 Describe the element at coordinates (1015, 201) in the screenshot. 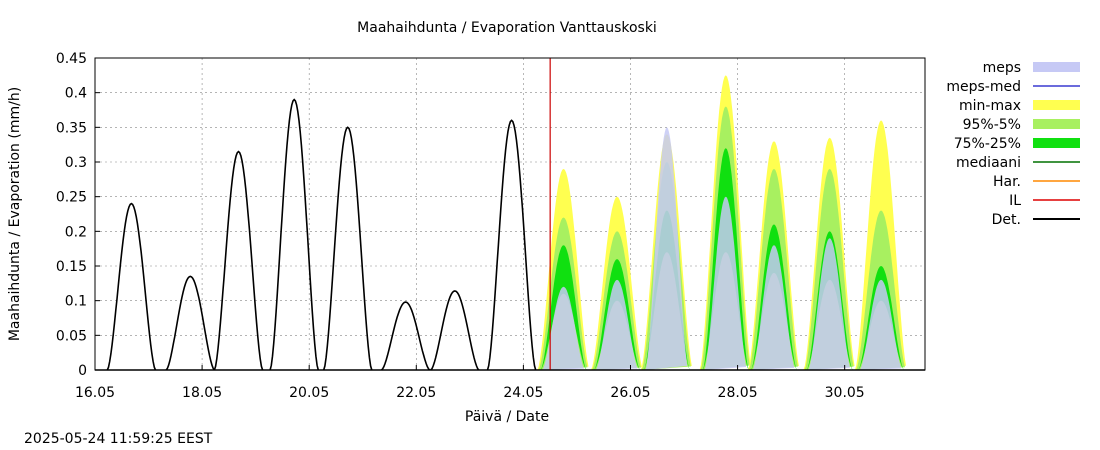

I see `legend-label-il: IL` at that location.